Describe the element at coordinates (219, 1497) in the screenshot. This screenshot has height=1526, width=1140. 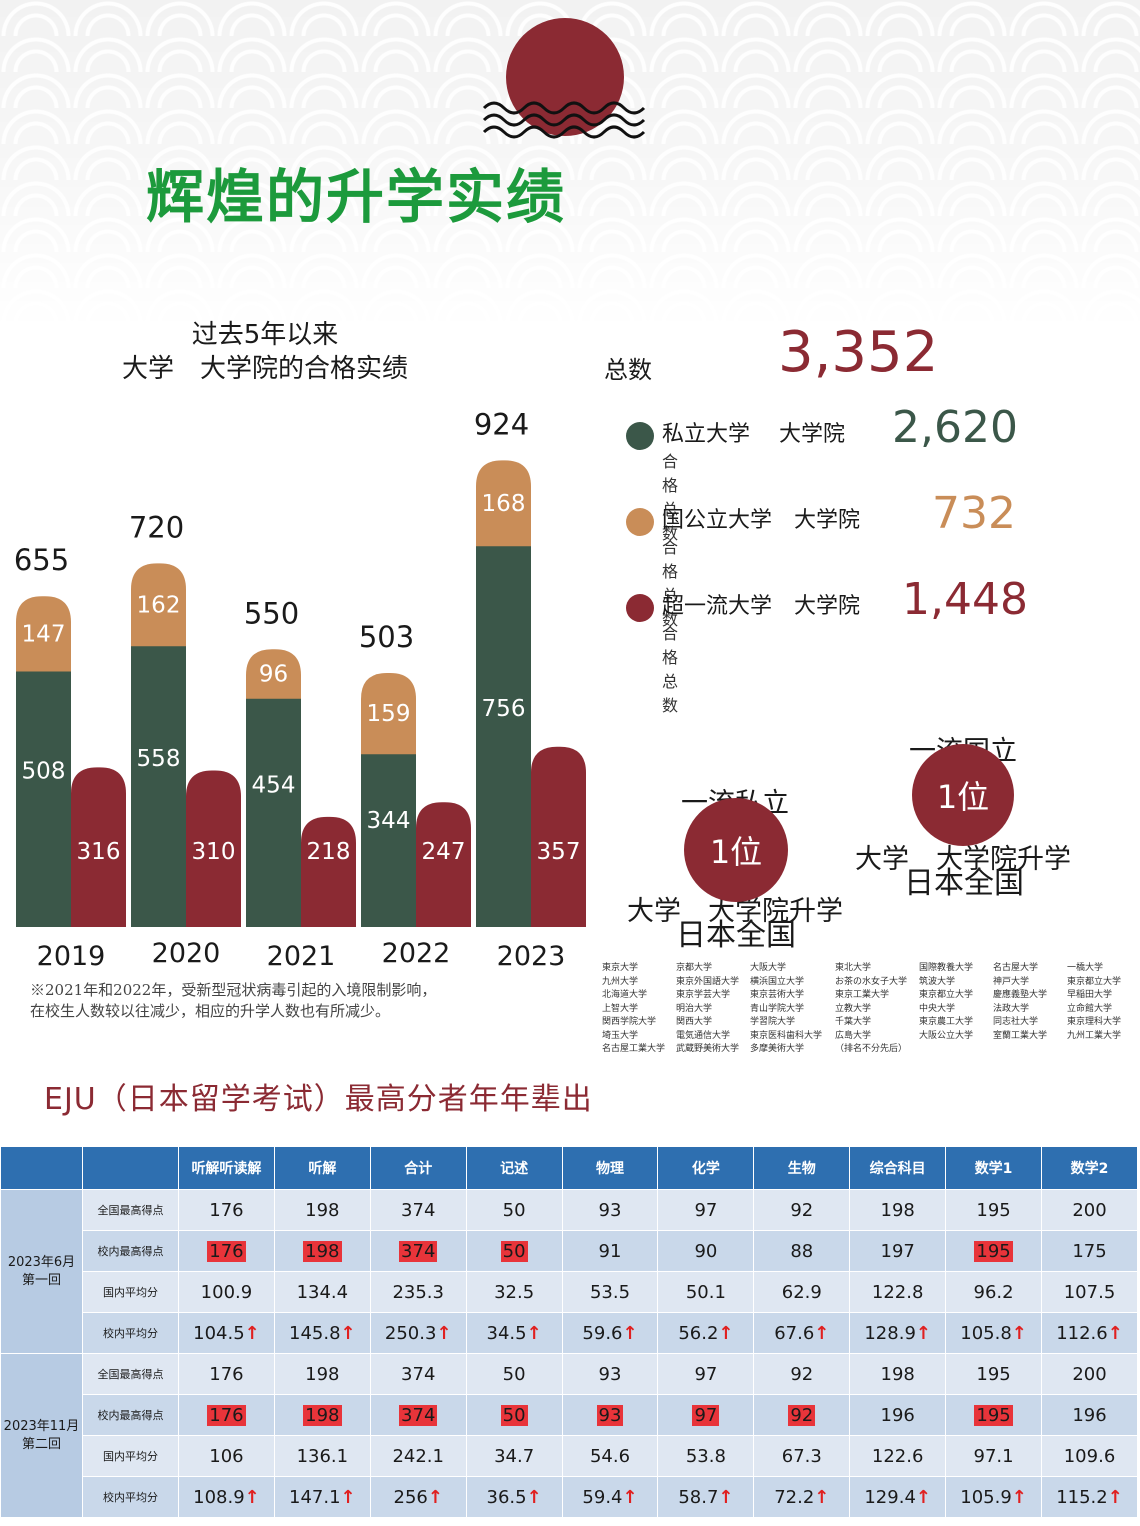
I see `eju-cell-value: 108.9` at that location.